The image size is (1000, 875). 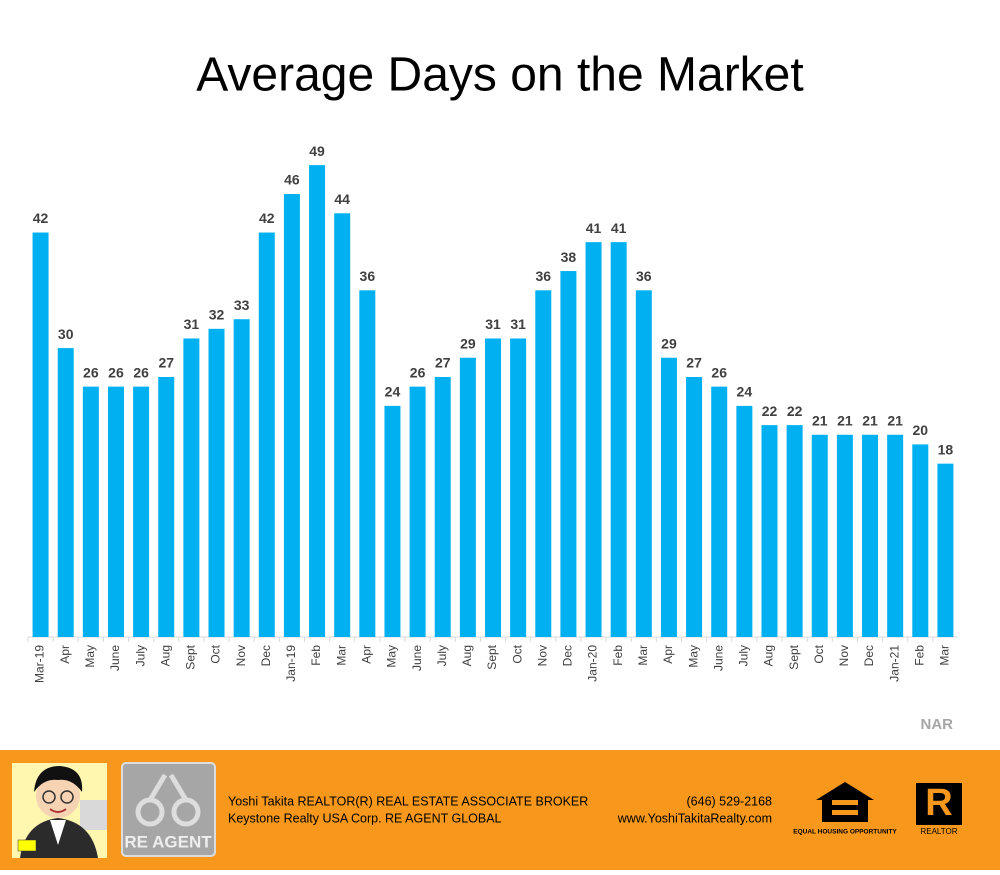 What do you see at coordinates (241, 655) in the screenshot?
I see `x-tick-label: Nov` at bounding box center [241, 655].